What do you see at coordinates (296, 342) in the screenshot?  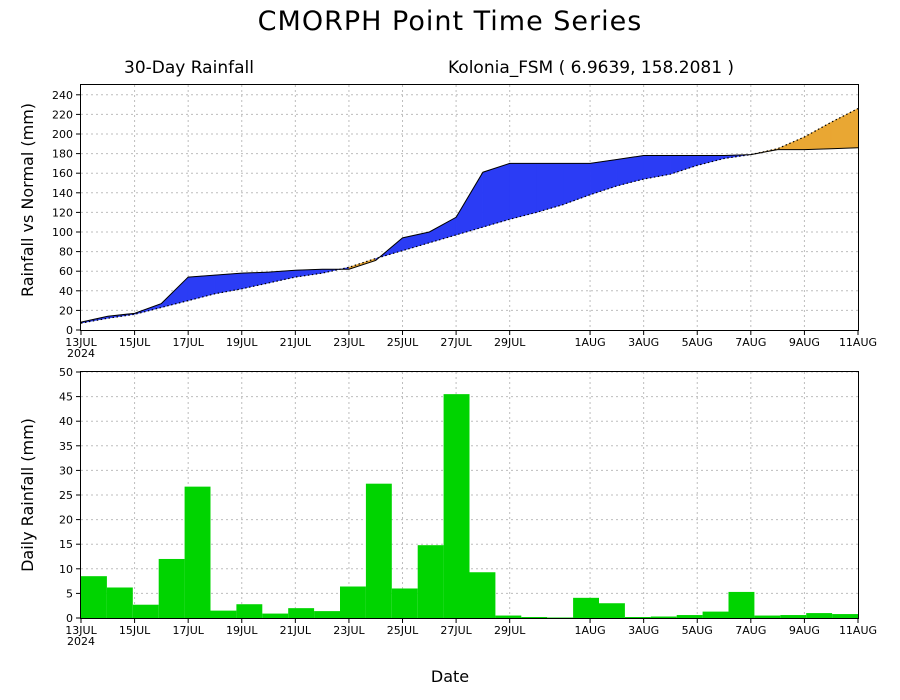 I see `top-x-tick-label: 21JUL` at bounding box center [296, 342].